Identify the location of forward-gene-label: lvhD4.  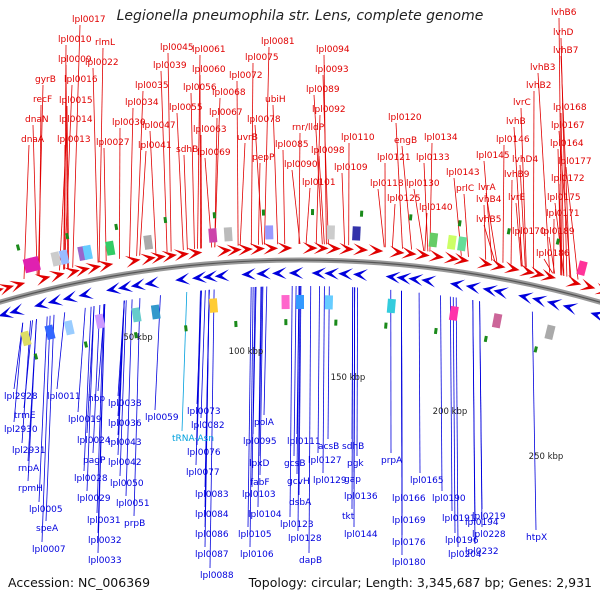
(525, 160).